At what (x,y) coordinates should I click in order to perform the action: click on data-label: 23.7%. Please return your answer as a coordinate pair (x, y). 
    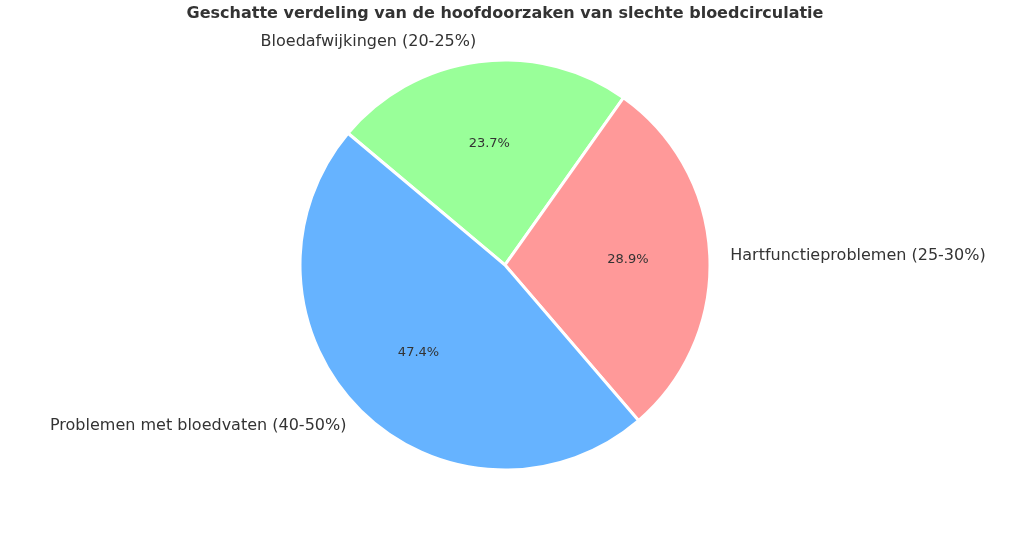
    Looking at the image, I should click on (489, 143).